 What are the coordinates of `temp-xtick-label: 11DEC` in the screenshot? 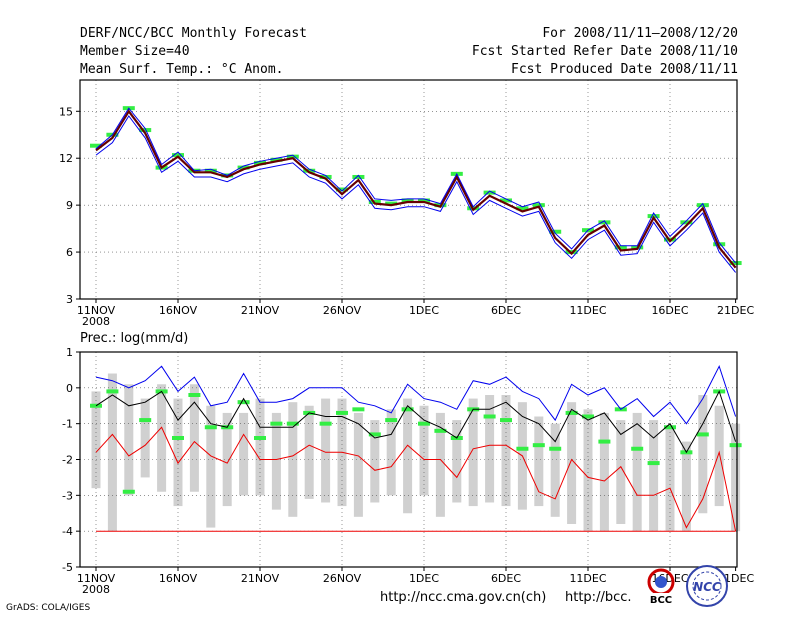 It's located at (587, 310).